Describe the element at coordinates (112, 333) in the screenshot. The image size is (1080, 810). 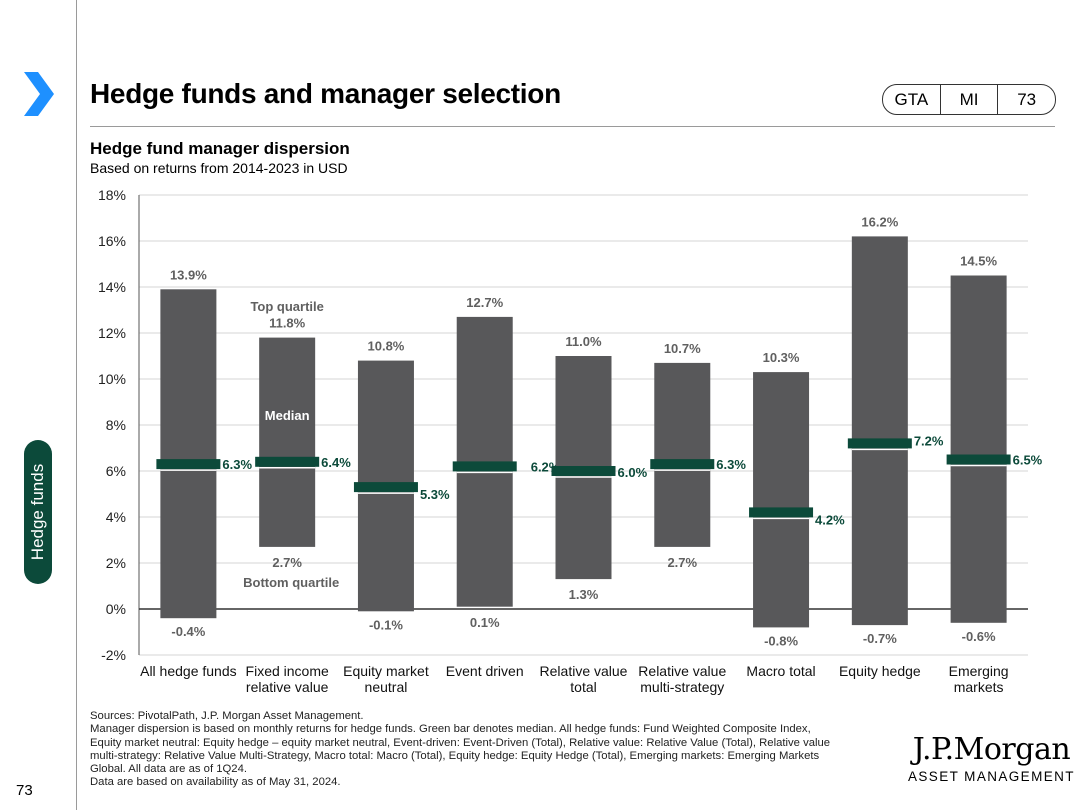
I see `y-tick-label: 12%` at that location.